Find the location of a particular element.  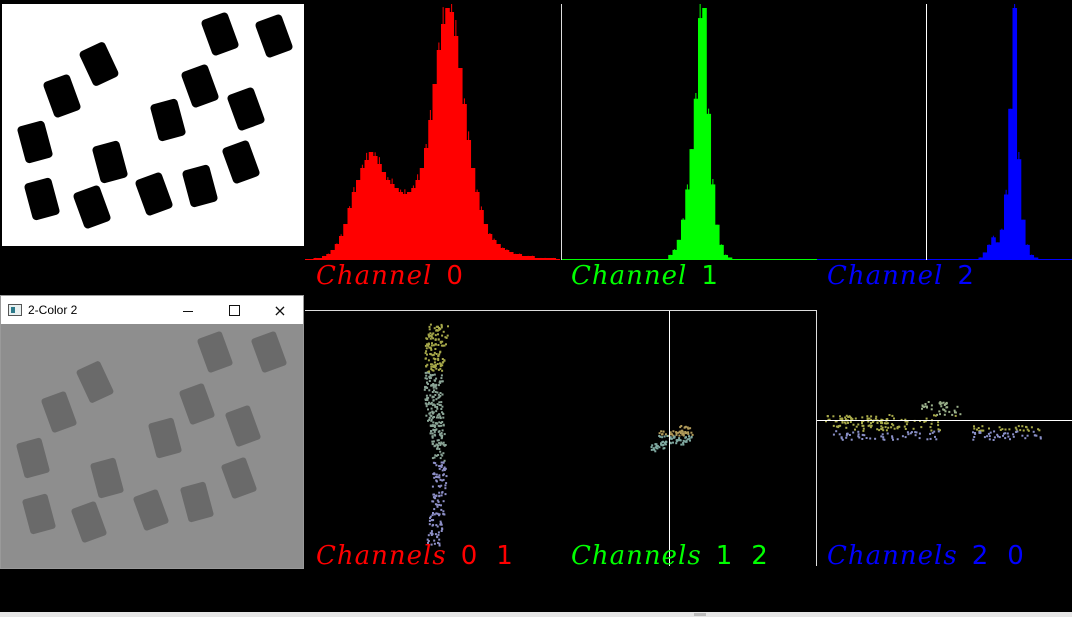

scrollbar-thumb is located at coordinates (700, 614).